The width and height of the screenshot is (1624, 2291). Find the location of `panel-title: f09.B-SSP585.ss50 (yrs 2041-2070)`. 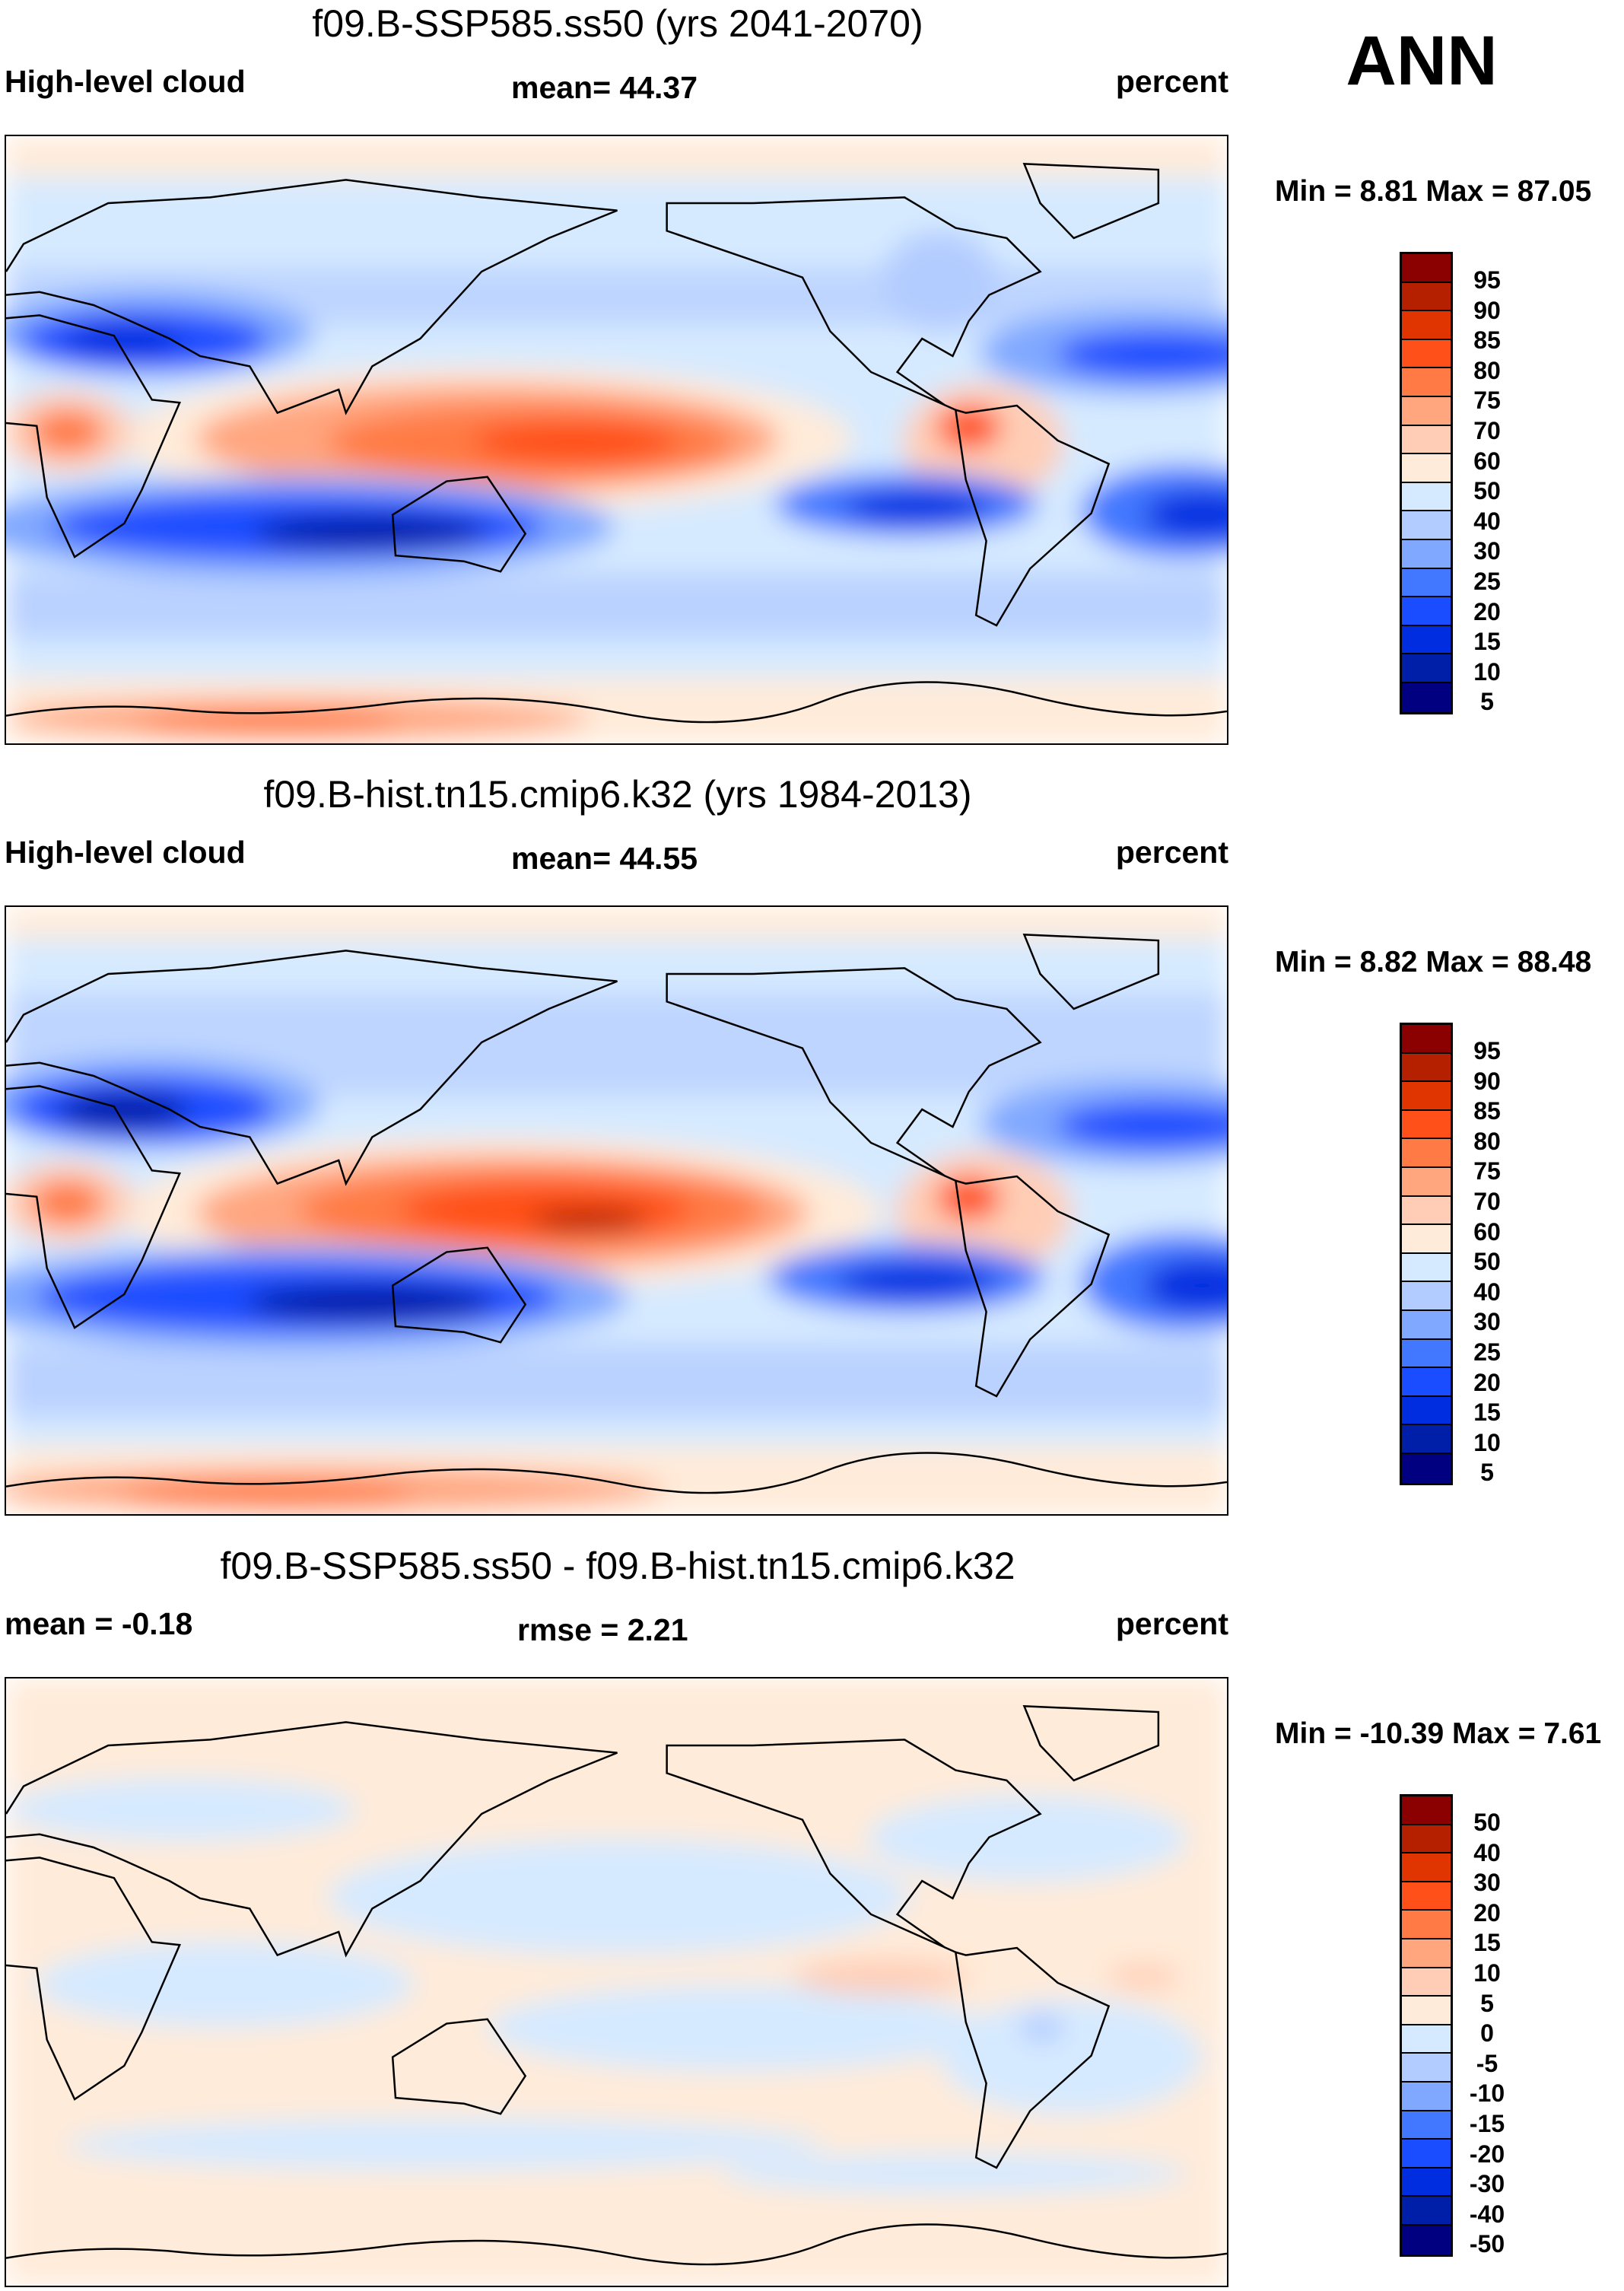

panel-title: f09.B-SSP585.ss50 (yrs 2041-2070) is located at coordinates (617, 23).